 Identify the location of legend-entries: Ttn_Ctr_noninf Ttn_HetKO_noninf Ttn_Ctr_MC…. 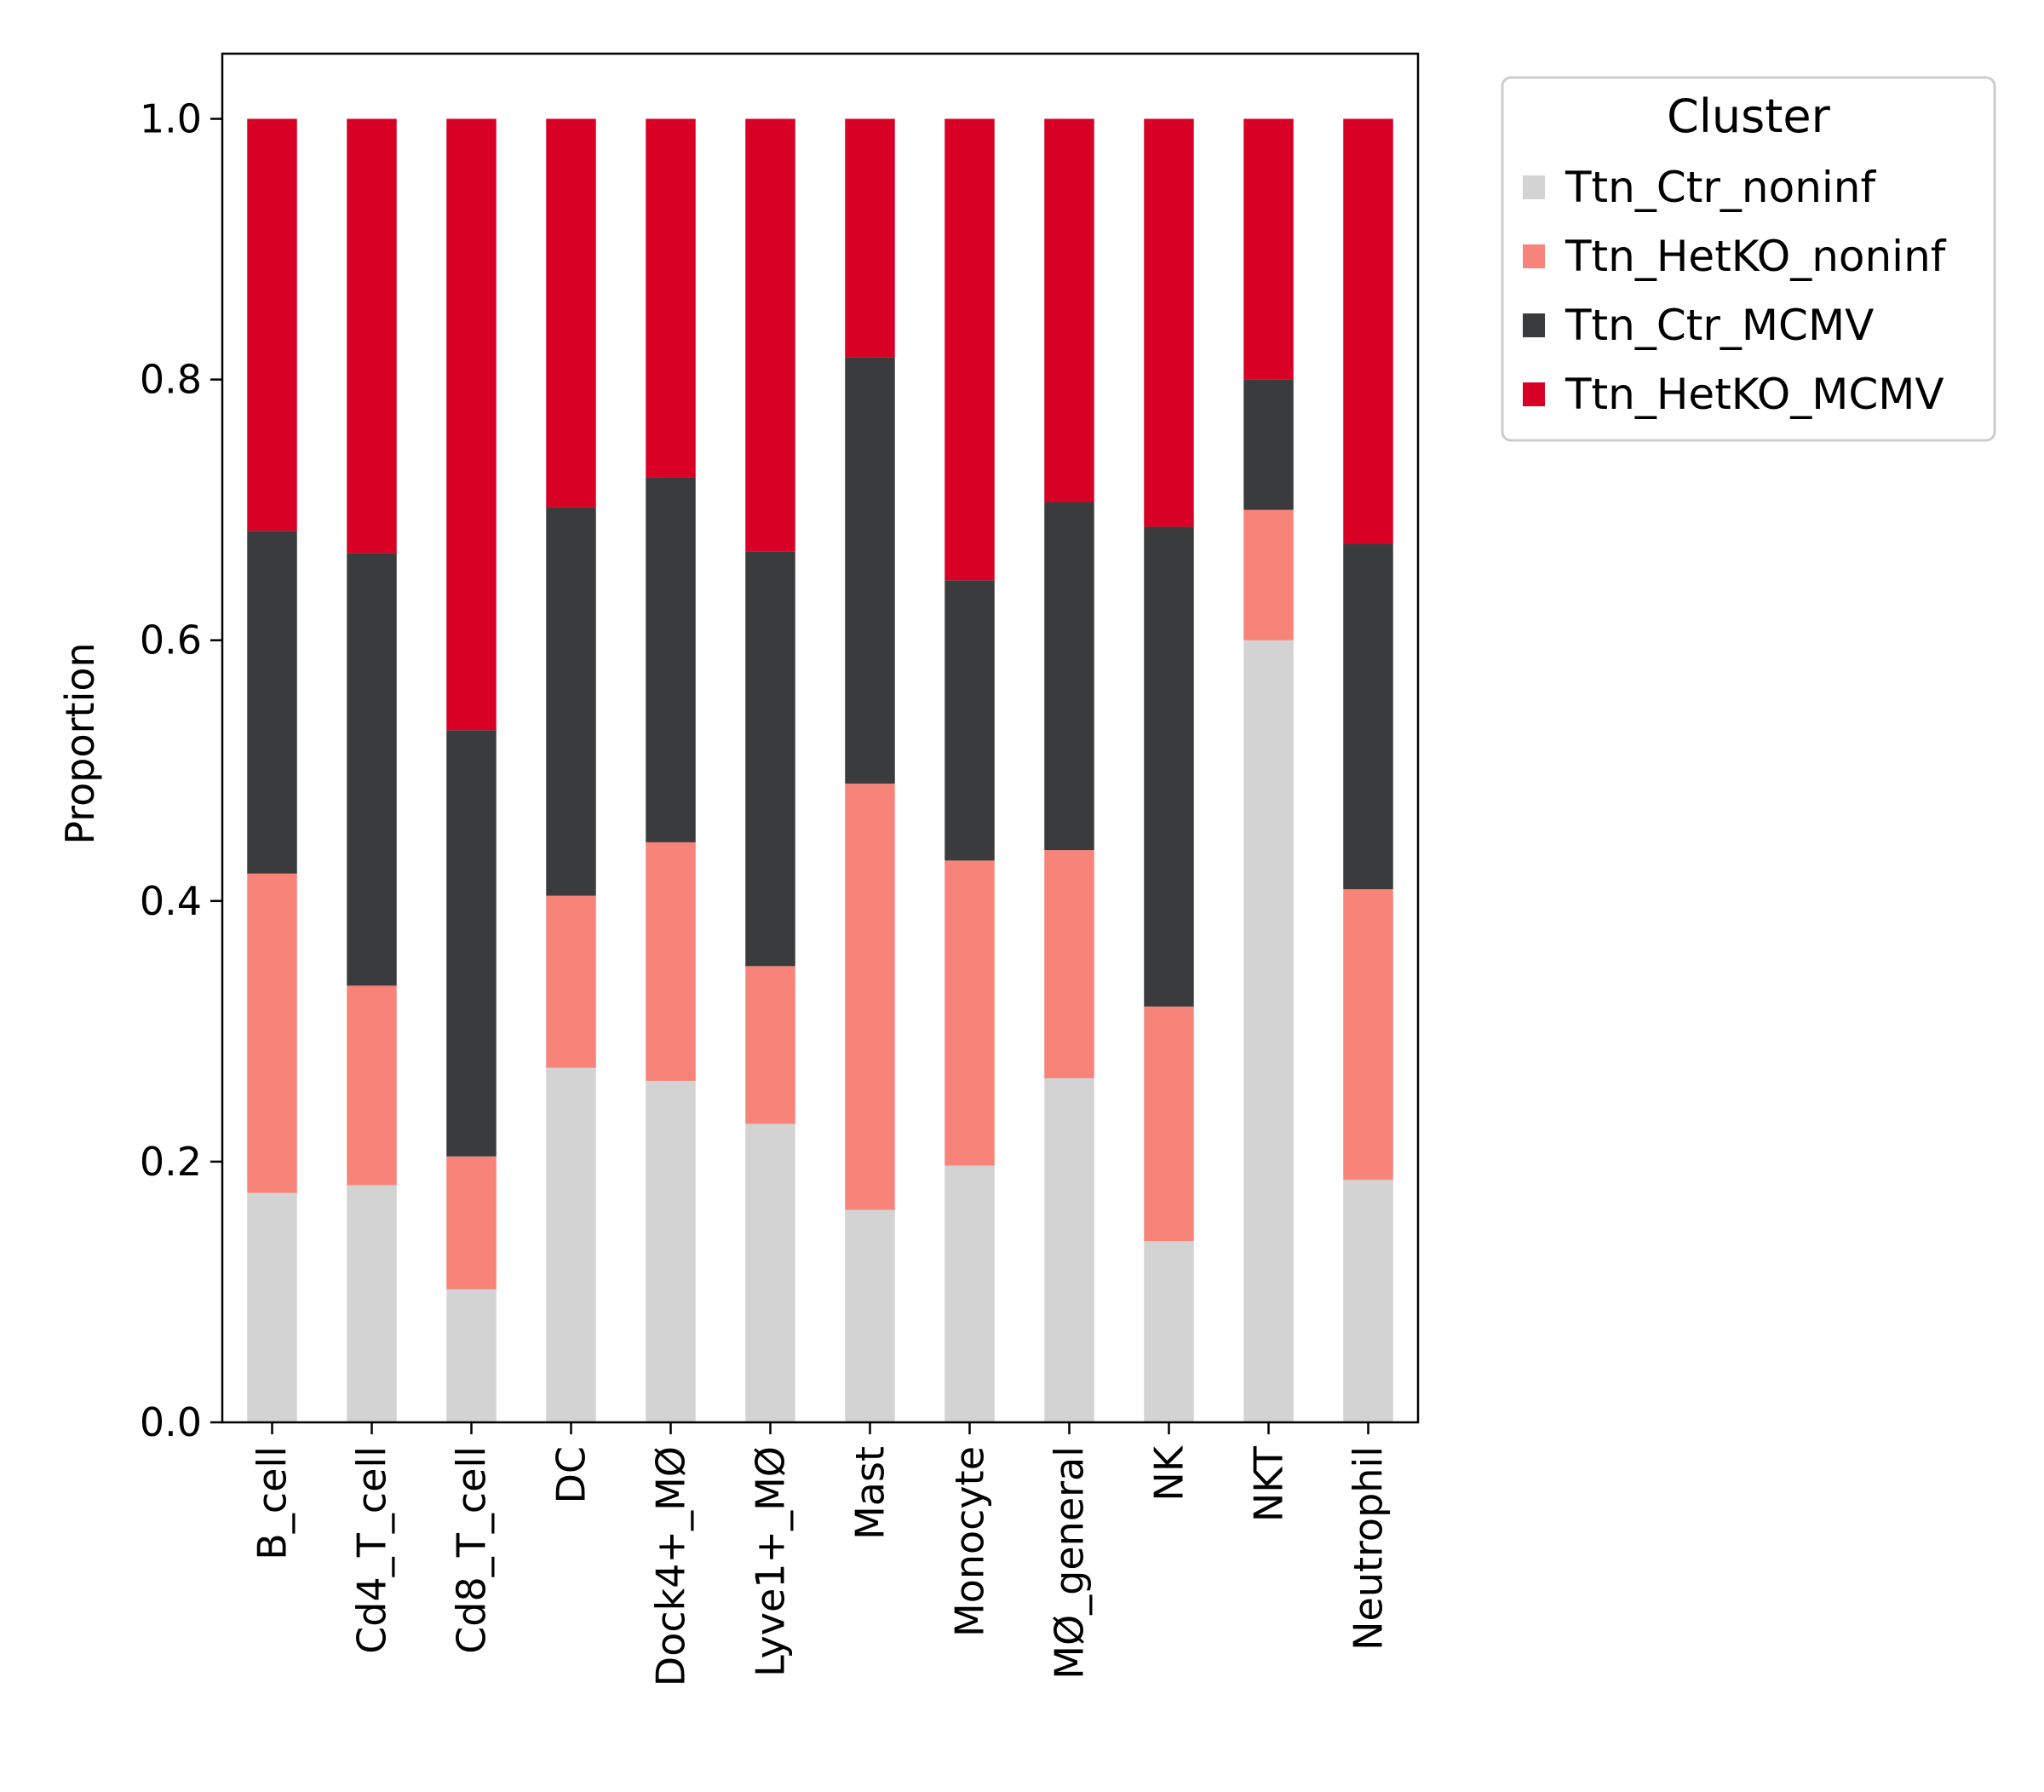
(1735, 291).